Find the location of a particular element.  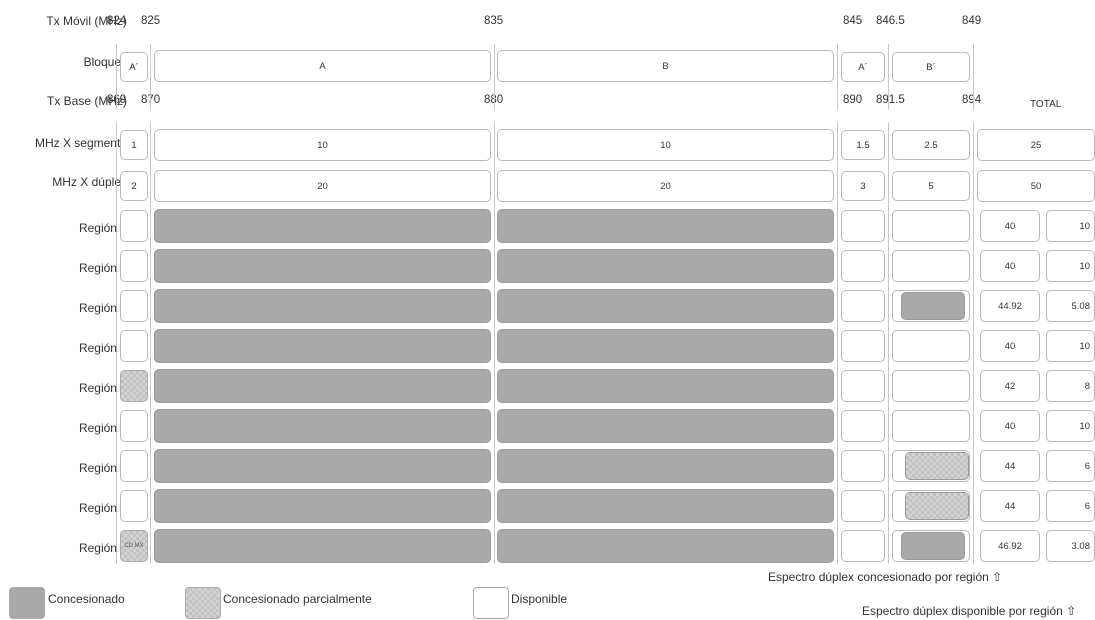

tx-base-freq: 890 is located at coordinates (852, 100).